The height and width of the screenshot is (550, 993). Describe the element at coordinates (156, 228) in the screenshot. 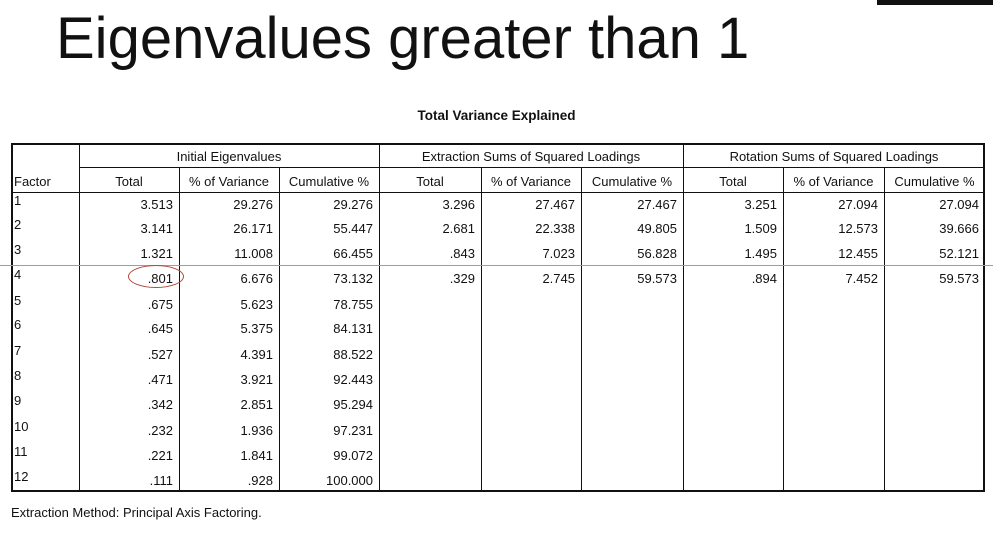

I see `table-cell: 3.141` at that location.